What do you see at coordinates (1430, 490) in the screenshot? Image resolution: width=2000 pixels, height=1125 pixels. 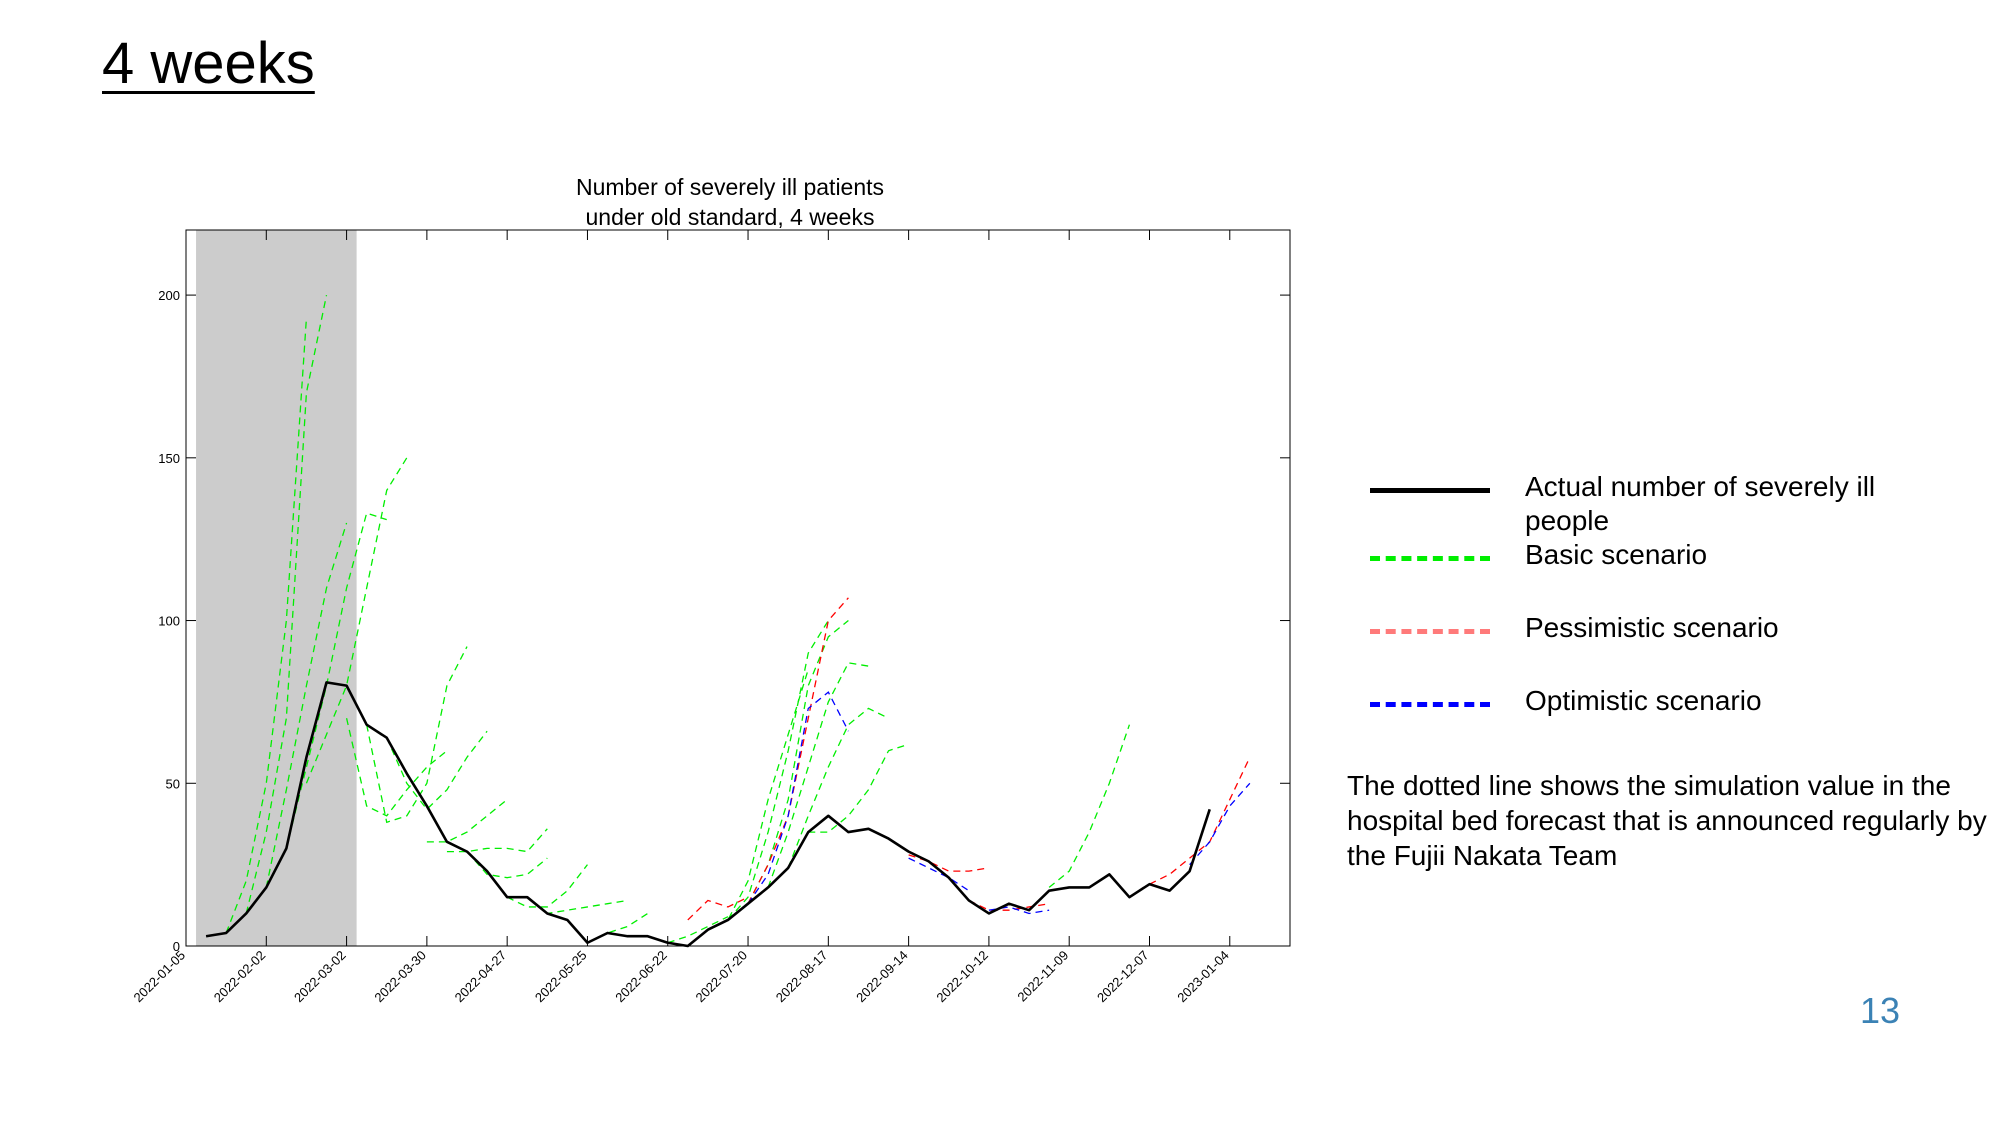 I see `legend-swatch-actual` at bounding box center [1430, 490].